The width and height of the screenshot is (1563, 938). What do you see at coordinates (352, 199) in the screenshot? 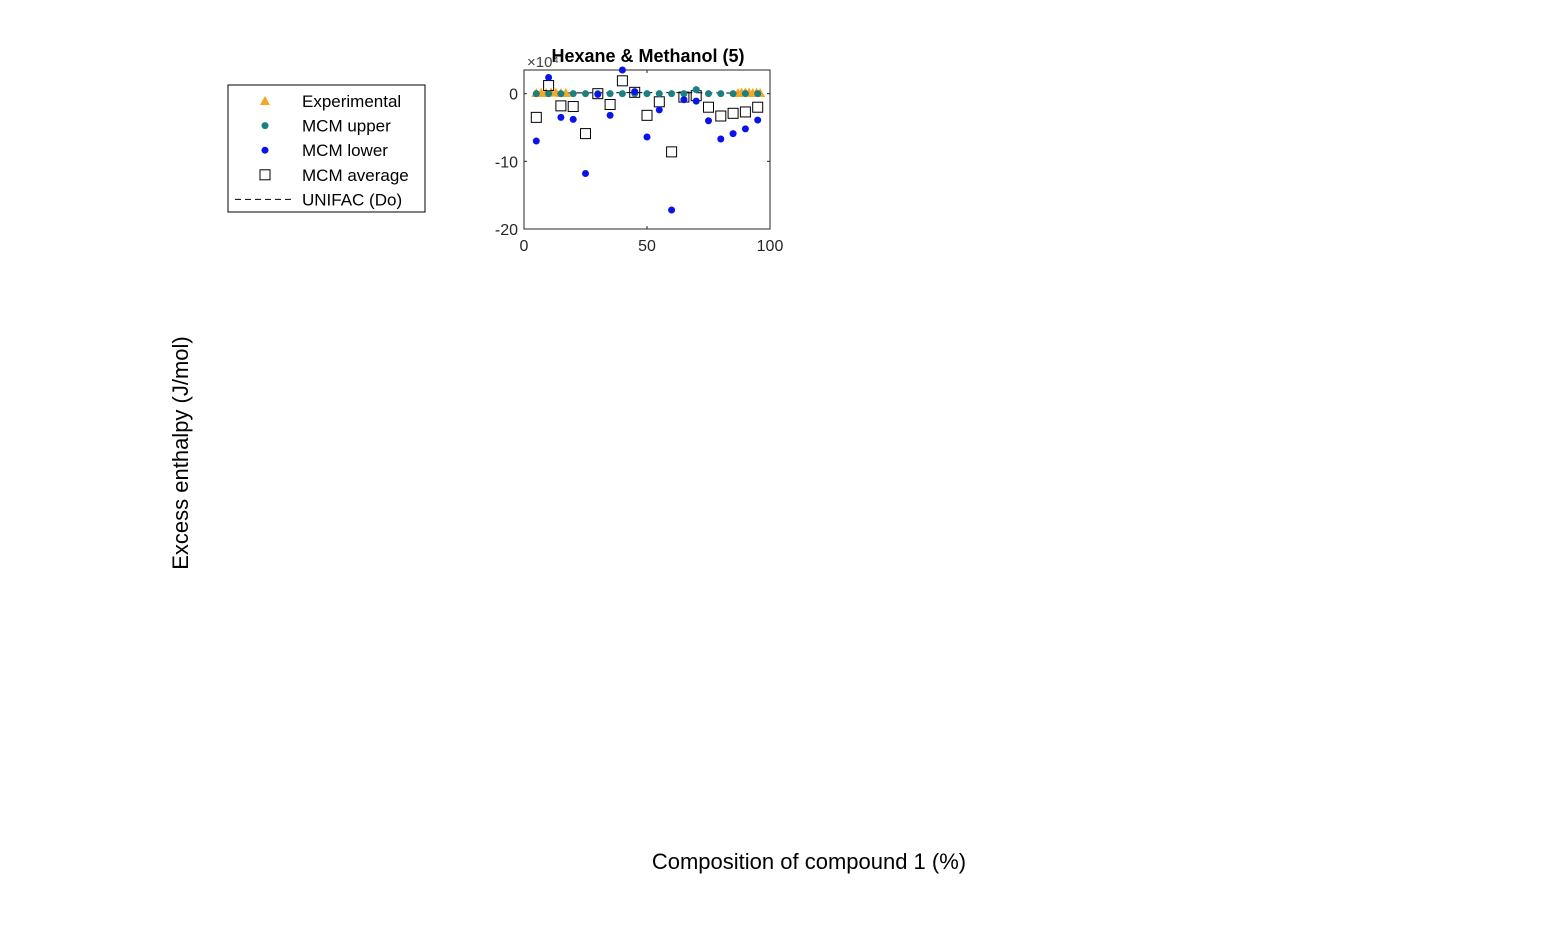
I see `legend-label: UNIFAC (Do)` at bounding box center [352, 199].